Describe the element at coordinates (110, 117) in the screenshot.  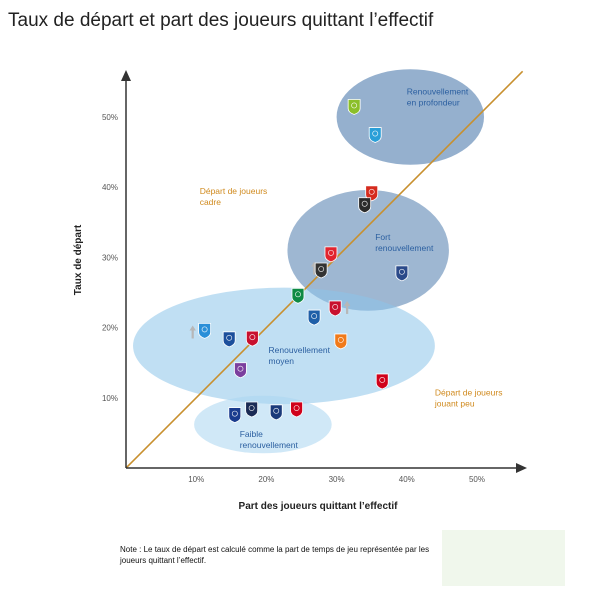
I see `y-tick-label: 50%` at that location.